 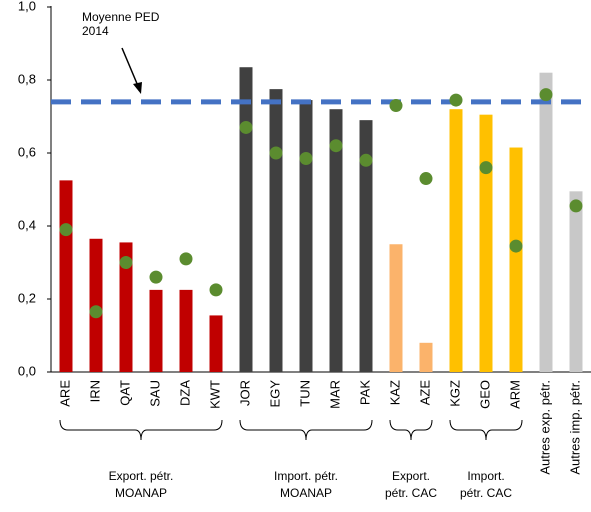 I want to click on group-label: Import., so click(x=485, y=476).